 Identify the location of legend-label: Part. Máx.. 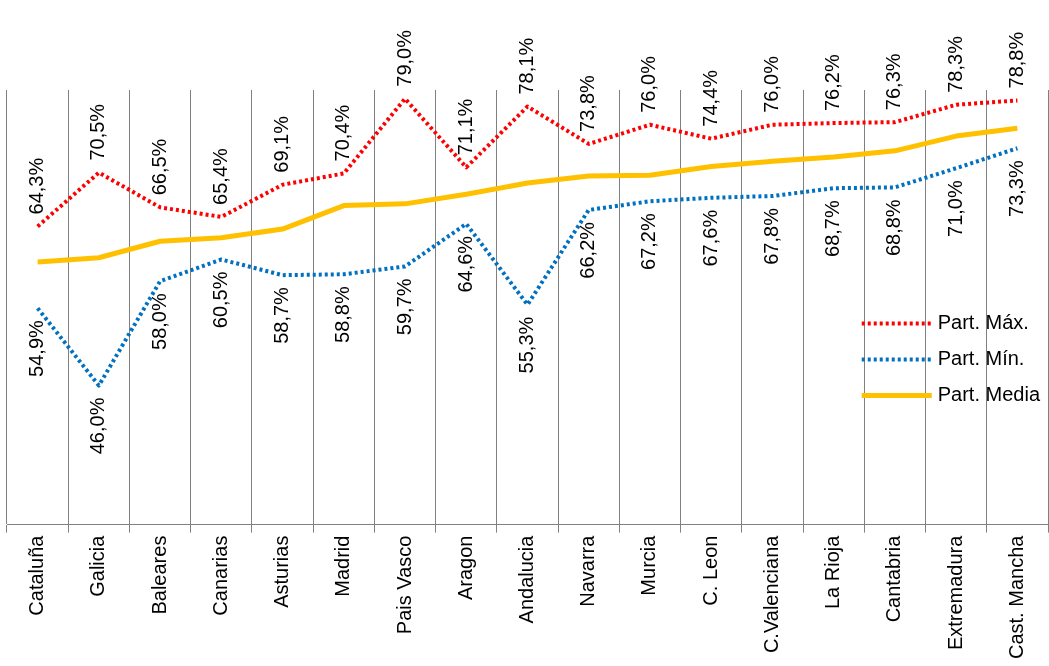
(983, 321).